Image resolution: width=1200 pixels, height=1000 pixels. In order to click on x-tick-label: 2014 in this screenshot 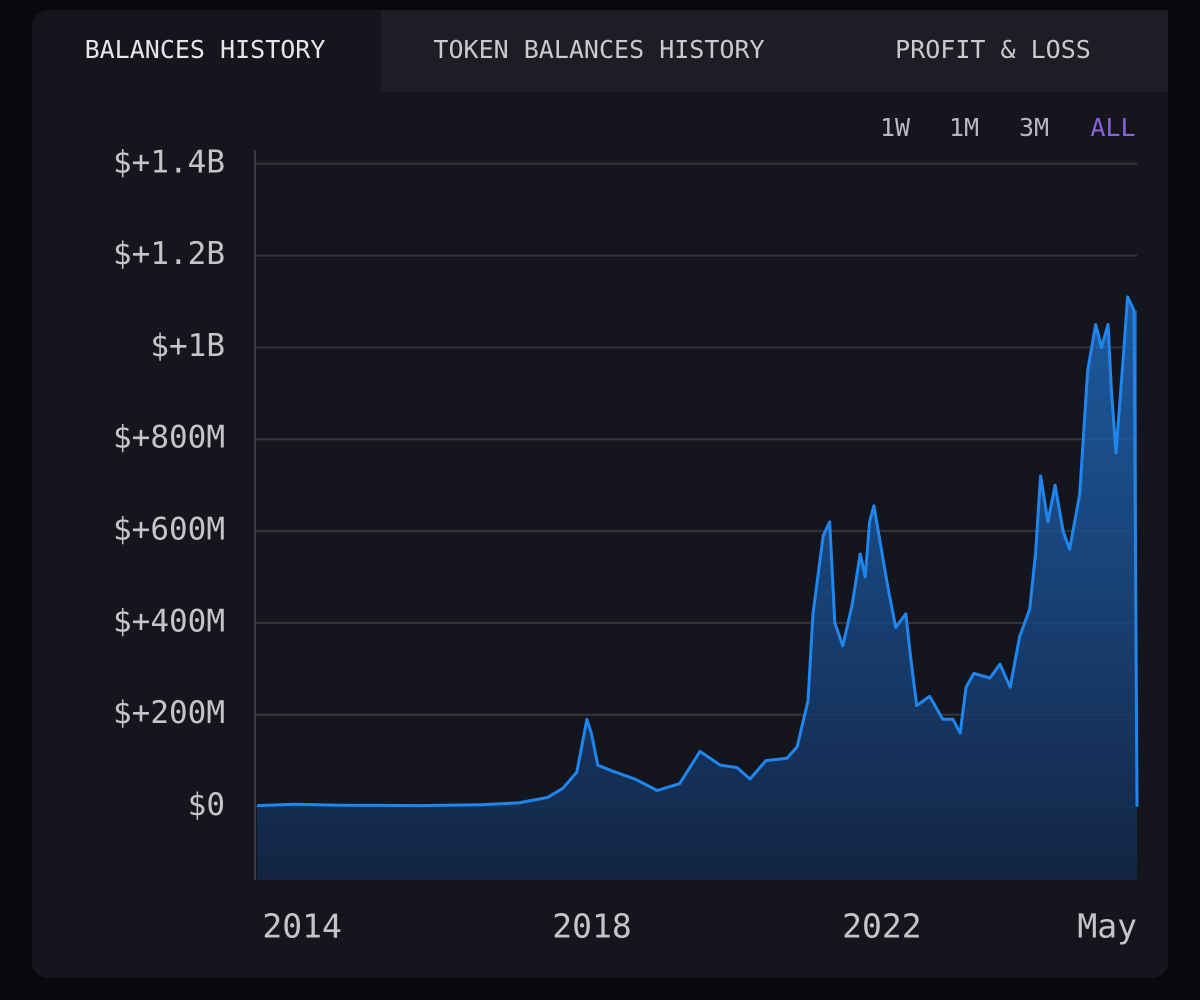, I will do `click(301, 926)`.